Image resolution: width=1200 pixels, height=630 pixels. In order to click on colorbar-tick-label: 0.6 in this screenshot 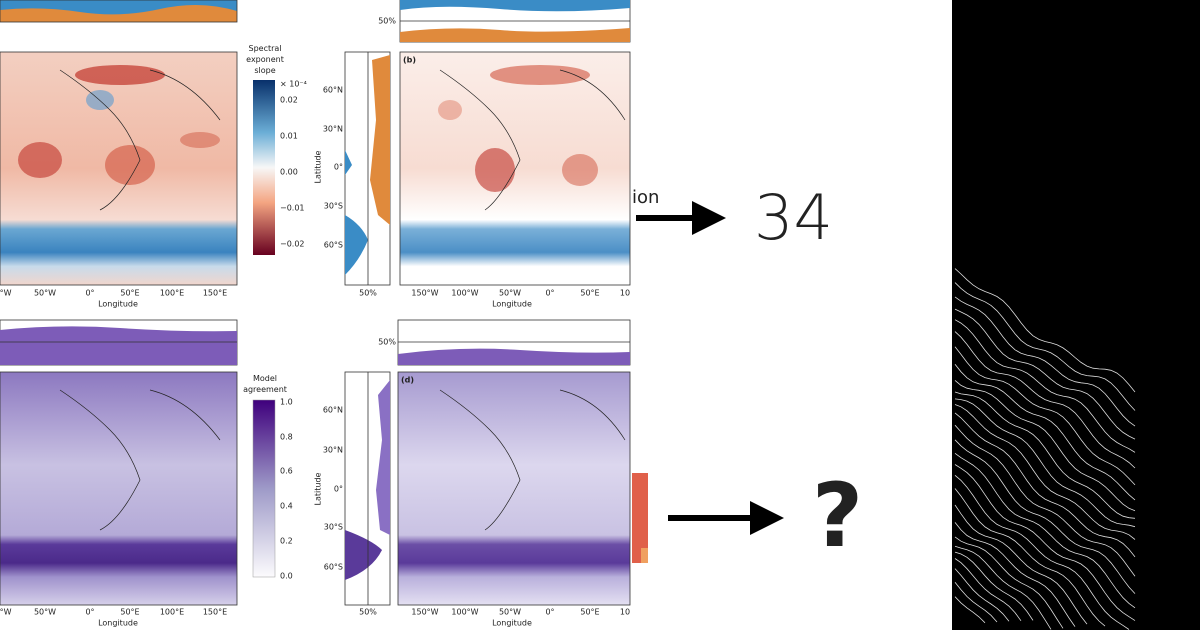, I will do `click(286, 471)`.